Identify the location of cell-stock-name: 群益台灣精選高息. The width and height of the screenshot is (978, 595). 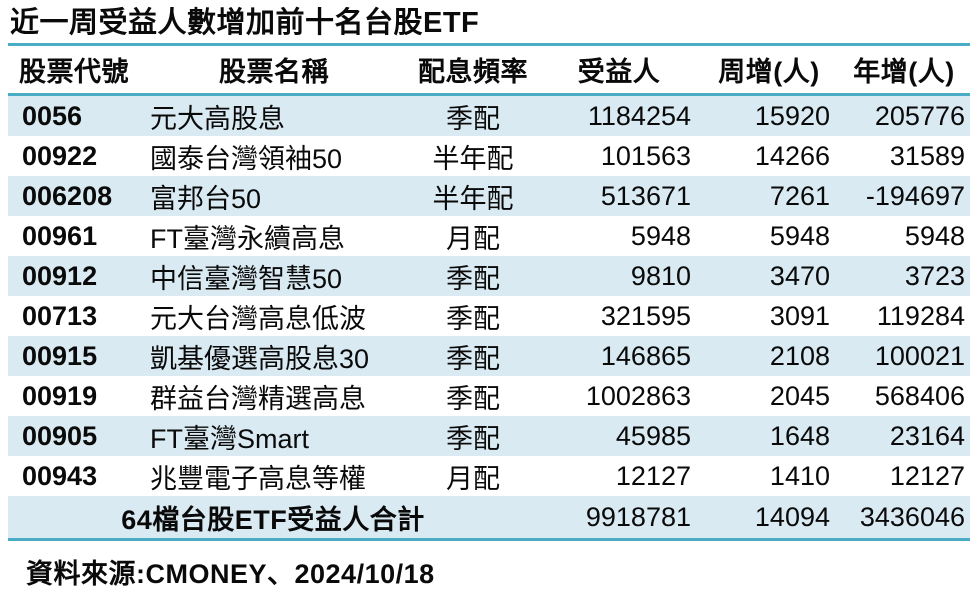
(258, 398).